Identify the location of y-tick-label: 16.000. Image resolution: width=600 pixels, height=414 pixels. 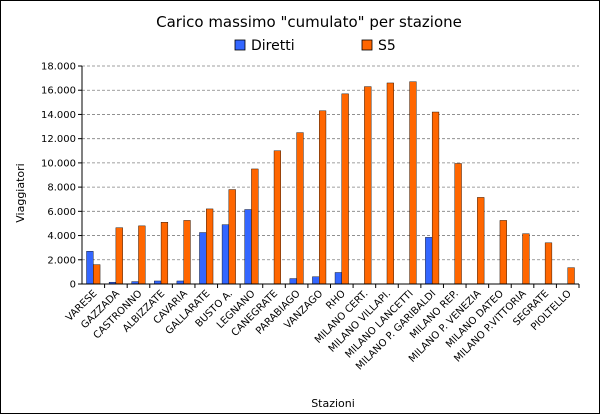
(58, 91).